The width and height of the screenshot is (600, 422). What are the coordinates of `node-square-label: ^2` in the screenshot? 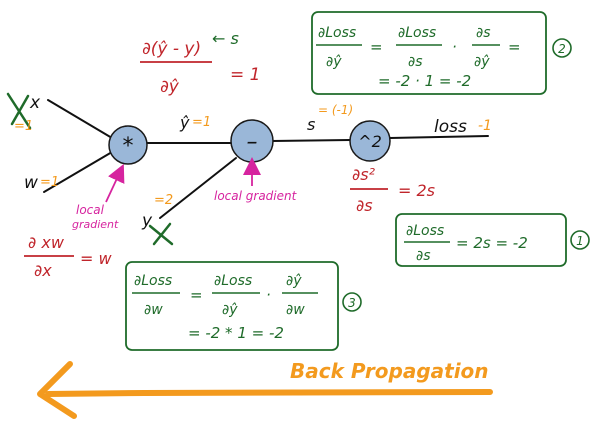 It's located at (370, 141).